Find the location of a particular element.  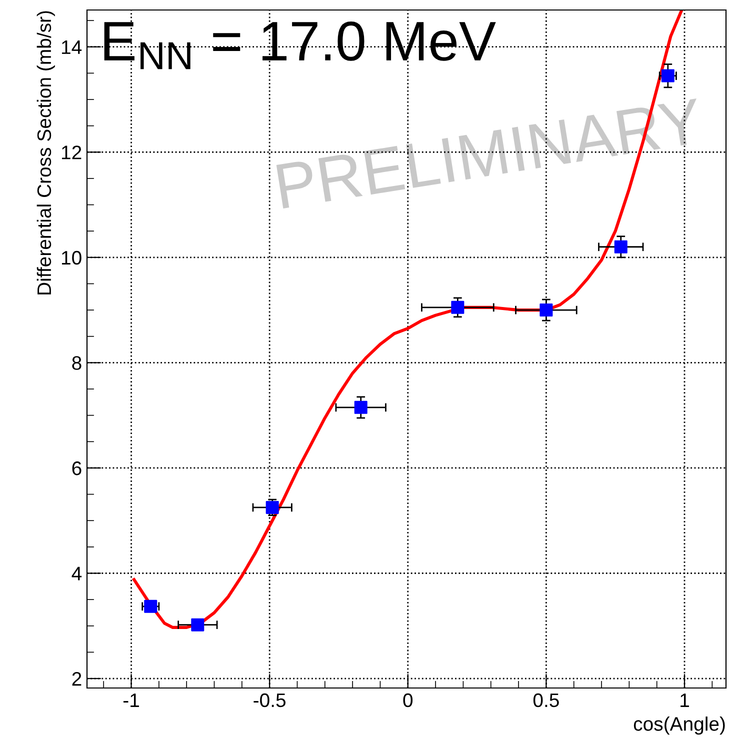

x-tick-label: 0 is located at coordinates (408, 700).